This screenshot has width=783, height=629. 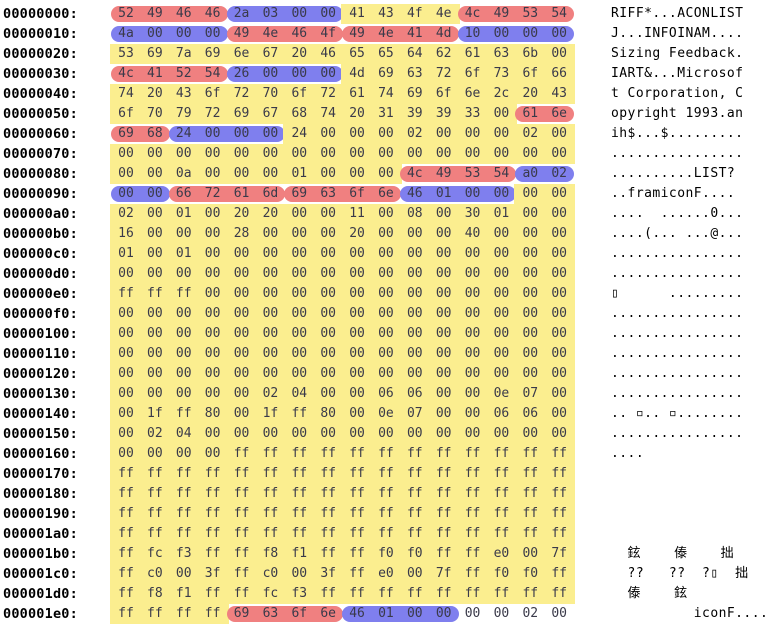 What do you see at coordinates (357, 53) in the screenshot?
I see `hex-byte: 65` at bounding box center [357, 53].